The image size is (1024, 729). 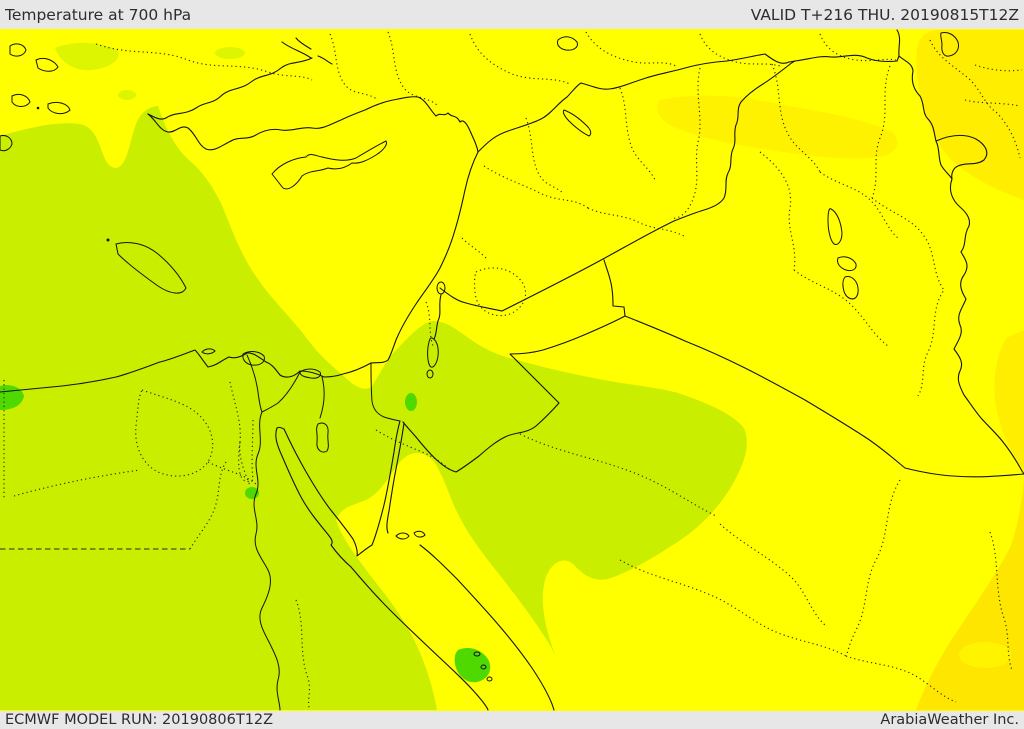 What do you see at coordinates (824, 396) in the screenshot?
I see `saudi-iraq-border` at bounding box center [824, 396].